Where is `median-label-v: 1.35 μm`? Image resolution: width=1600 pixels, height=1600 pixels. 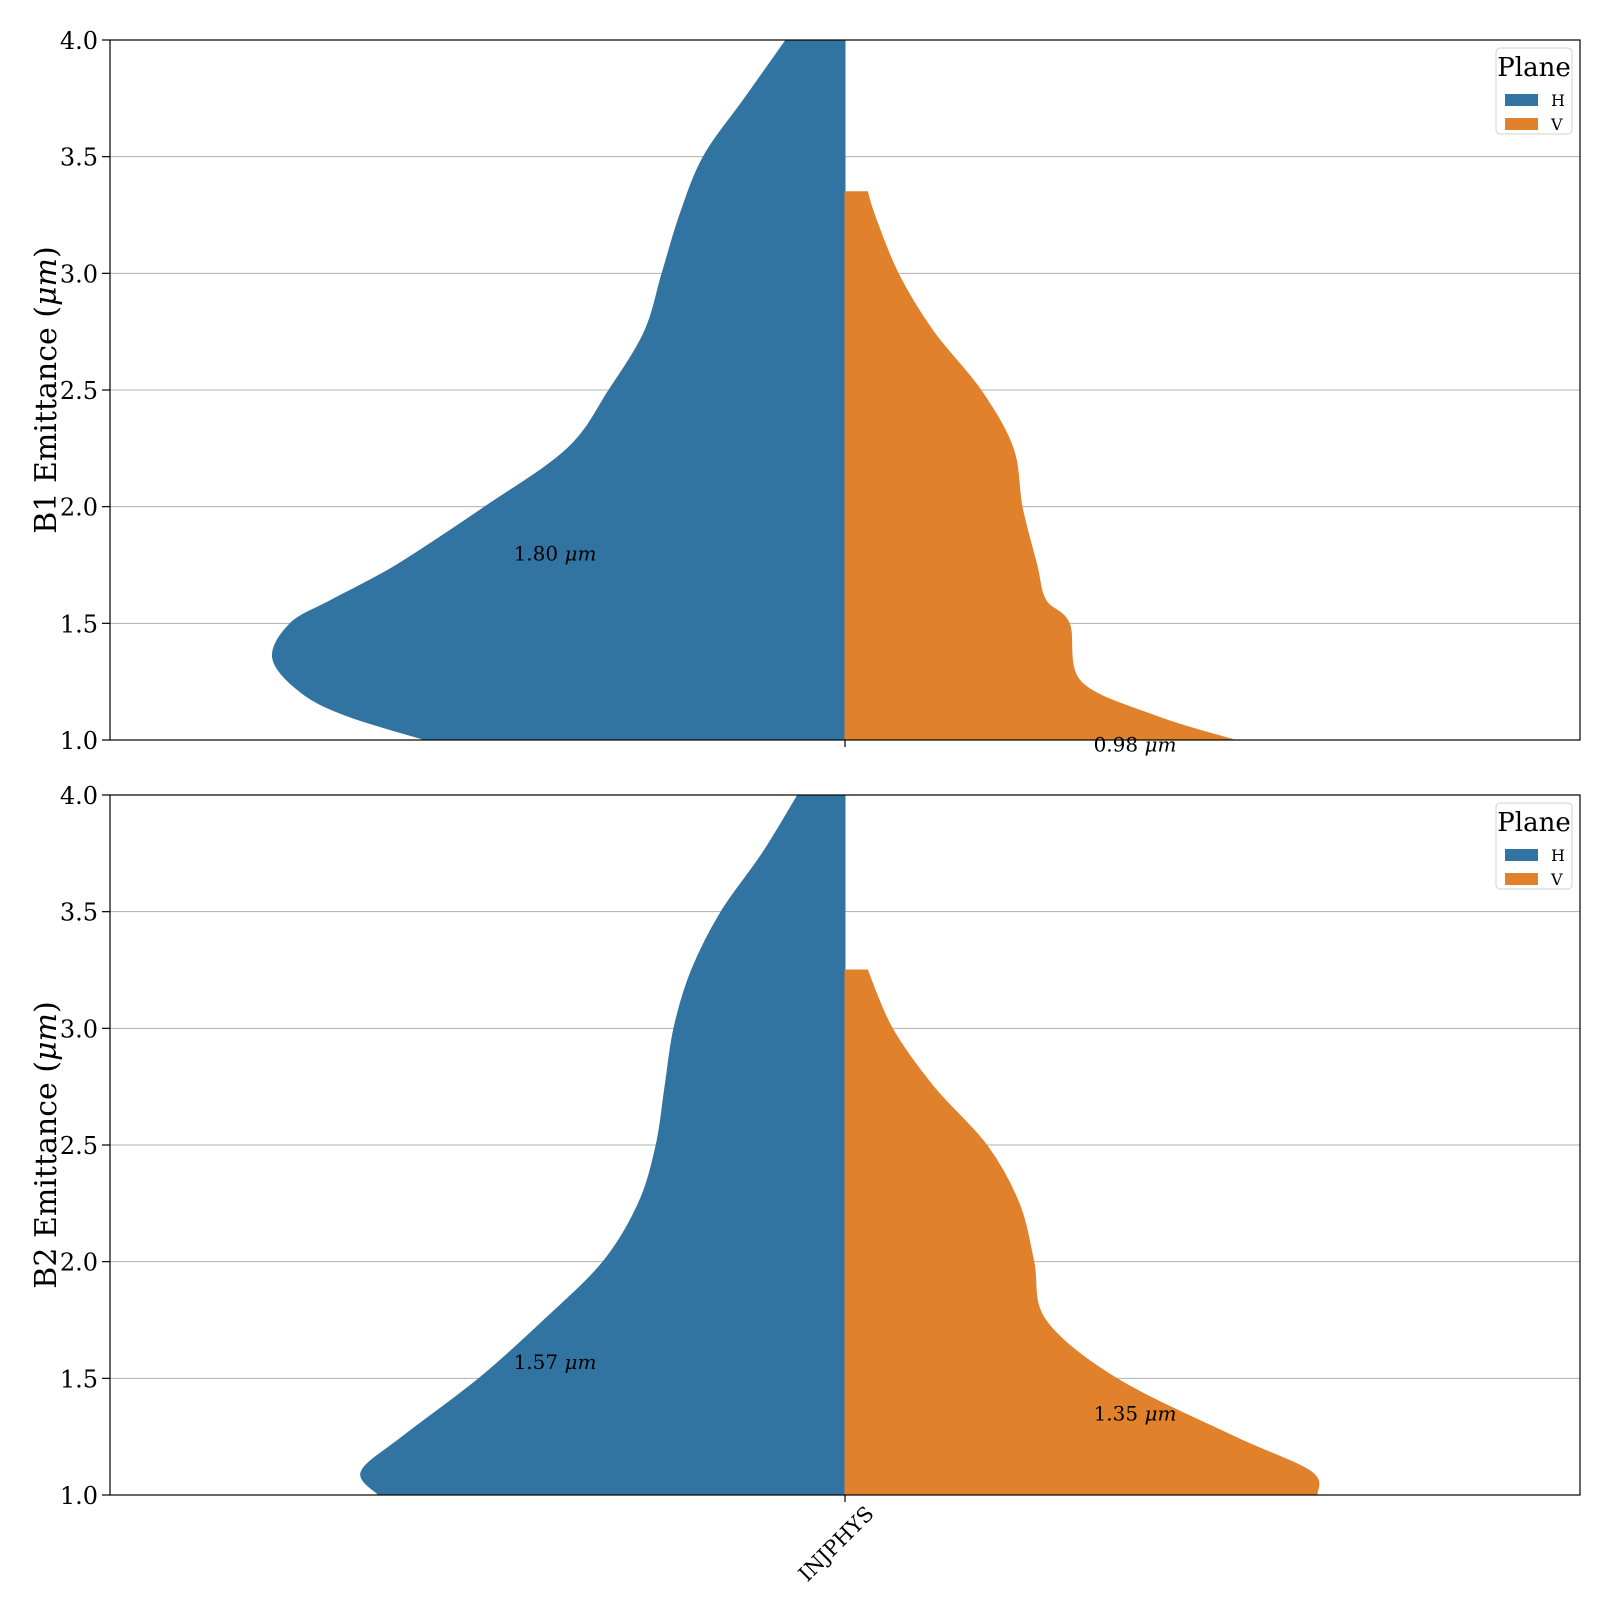 median-label-v: 1.35 μm is located at coordinates (1135, 1413).